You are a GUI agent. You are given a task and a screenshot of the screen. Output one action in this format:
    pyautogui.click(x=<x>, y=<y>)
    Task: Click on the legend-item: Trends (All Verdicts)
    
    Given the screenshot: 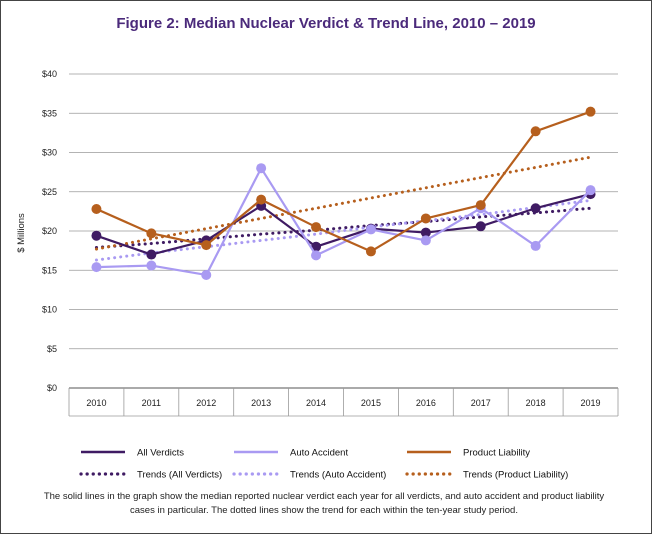 What is the action you would take?
    pyautogui.click(x=150, y=475)
    